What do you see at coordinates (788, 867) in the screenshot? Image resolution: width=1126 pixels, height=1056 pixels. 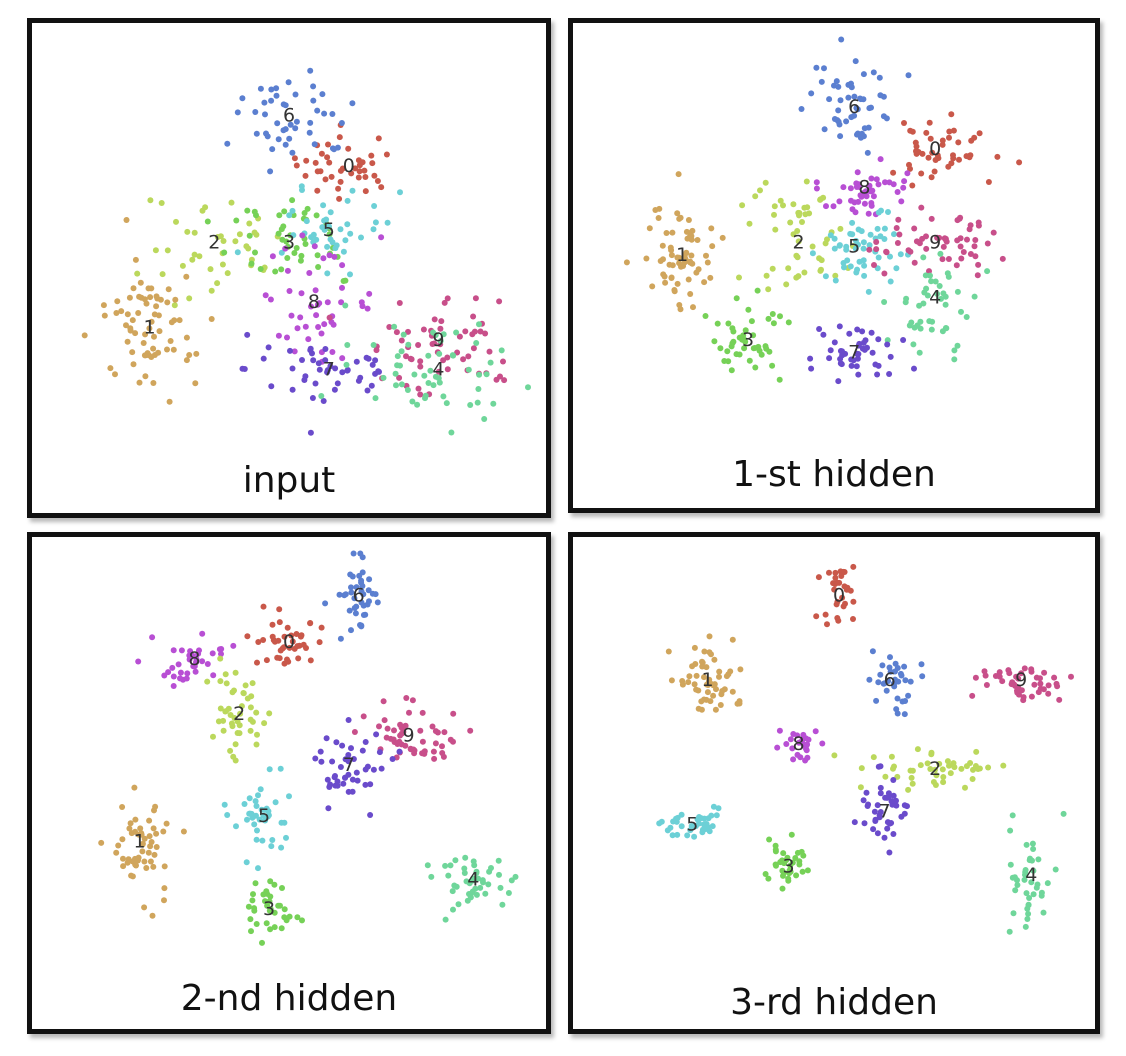 I see `cluster-label: 3` at bounding box center [788, 867].